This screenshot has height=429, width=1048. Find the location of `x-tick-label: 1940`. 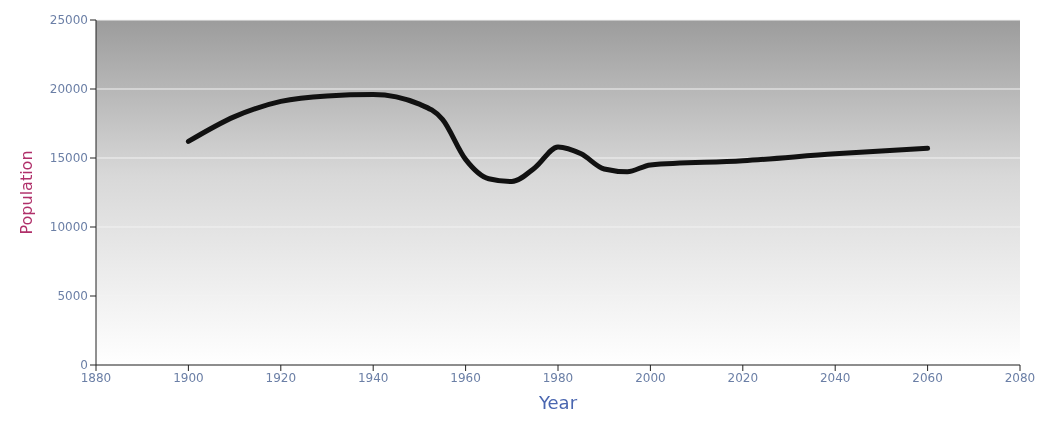

x-tick-label: 1940 is located at coordinates (373, 377).